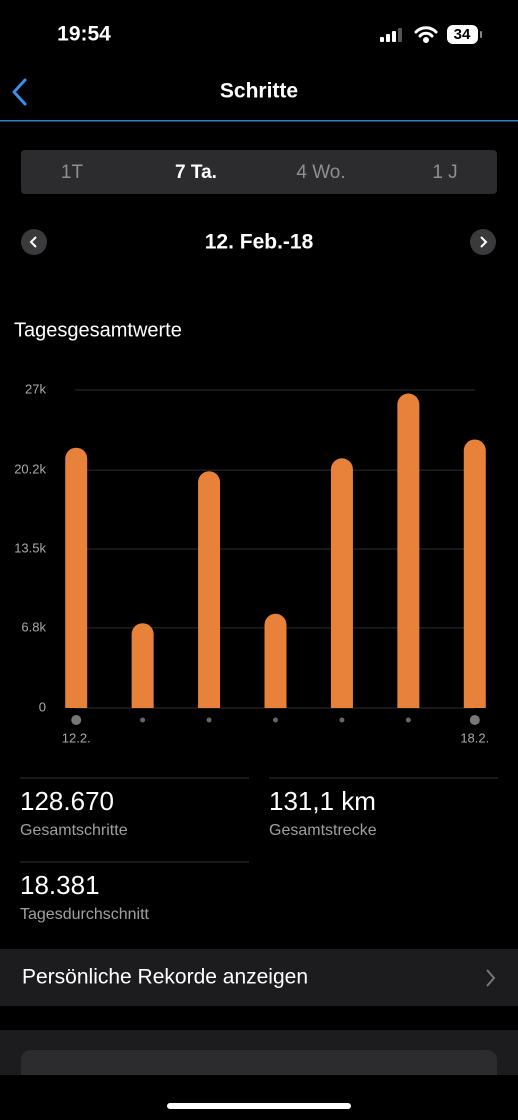 This screenshot has height=1120, width=518. What do you see at coordinates (196, 172) in the screenshot?
I see `tab: 7 Ta.` at bounding box center [196, 172].